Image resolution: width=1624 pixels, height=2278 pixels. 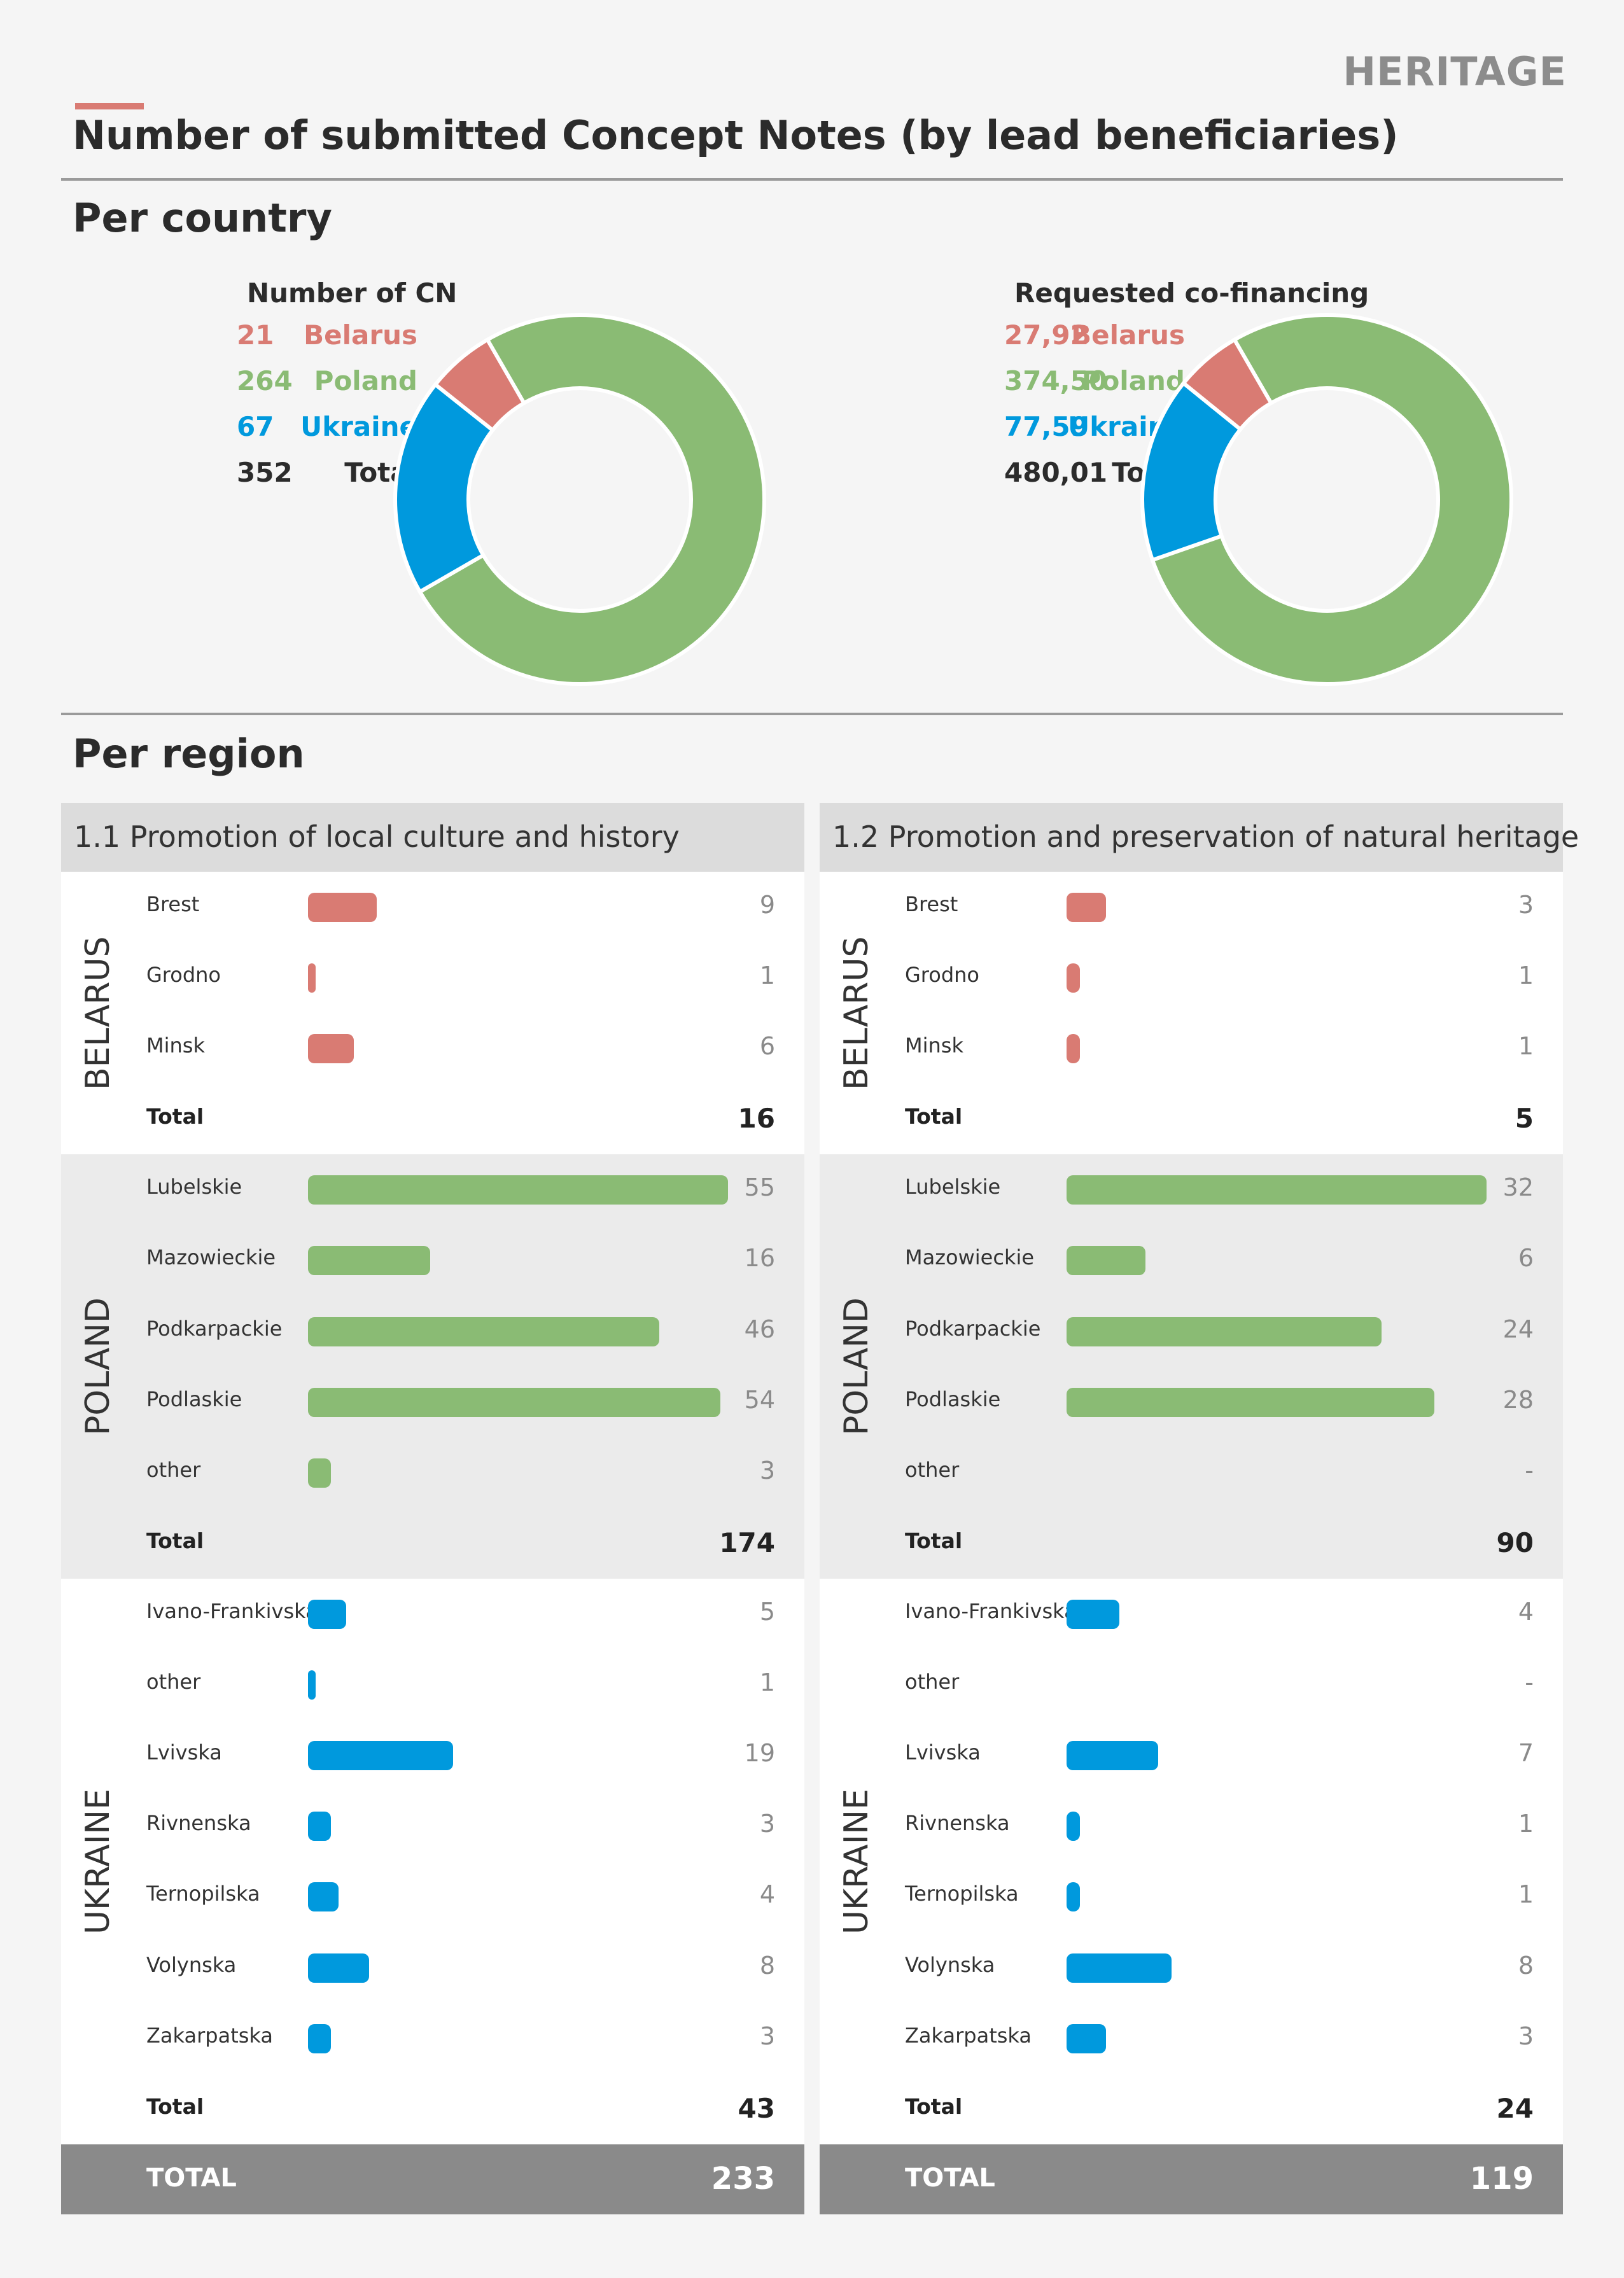 What do you see at coordinates (759, 1753) in the screenshot?
I see `region-value: 19` at bounding box center [759, 1753].